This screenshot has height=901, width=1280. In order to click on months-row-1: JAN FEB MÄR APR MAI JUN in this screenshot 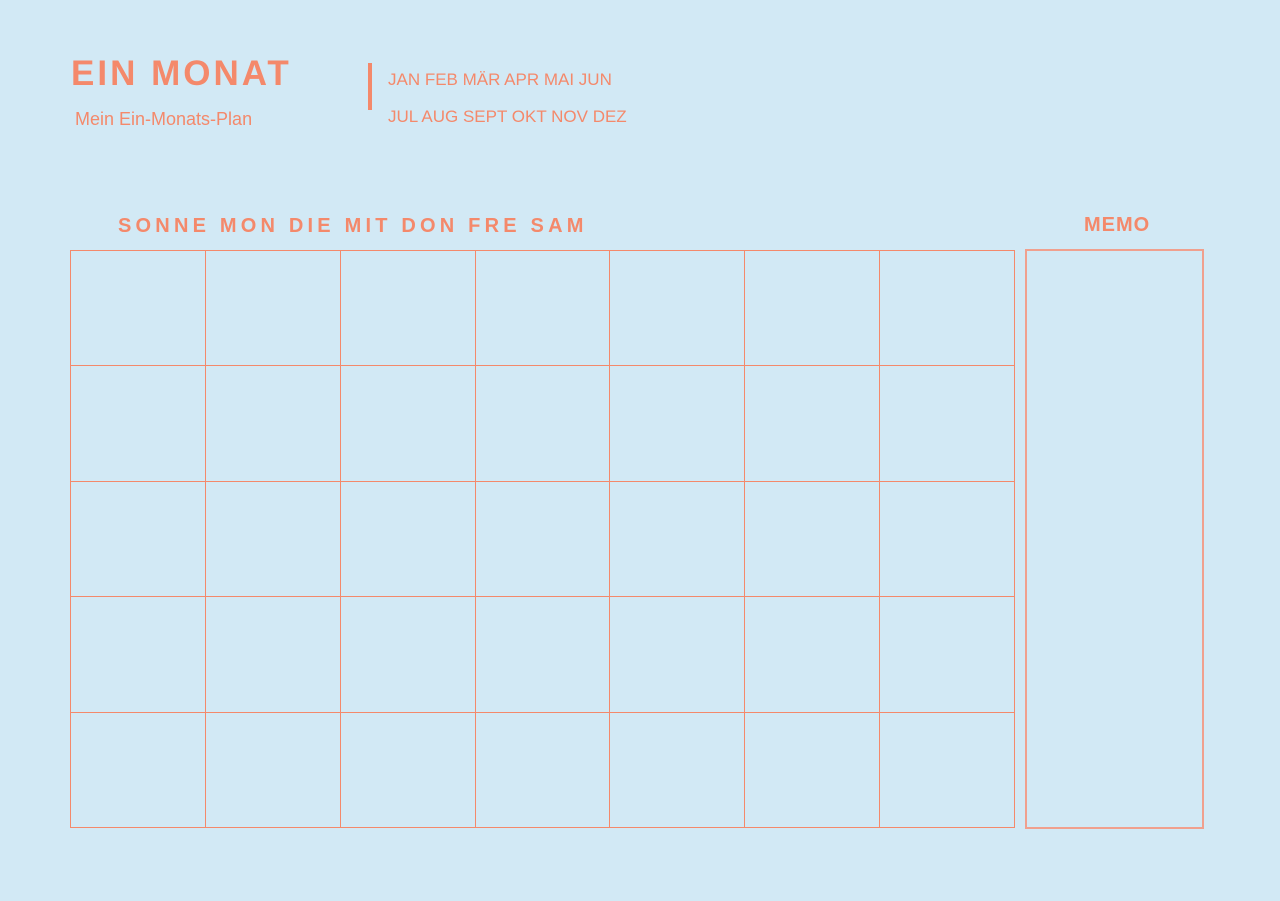, I will do `click(500, 79)`.